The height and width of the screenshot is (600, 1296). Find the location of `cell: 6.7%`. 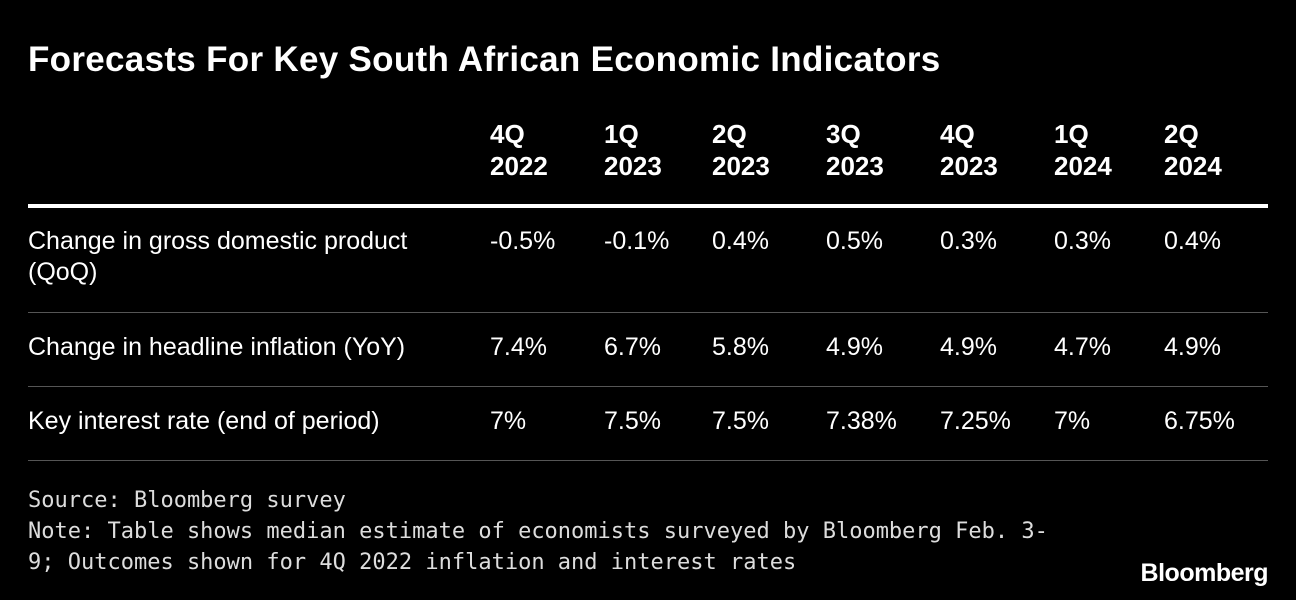

cell: 6.7% is located at coordinates (632, 347).